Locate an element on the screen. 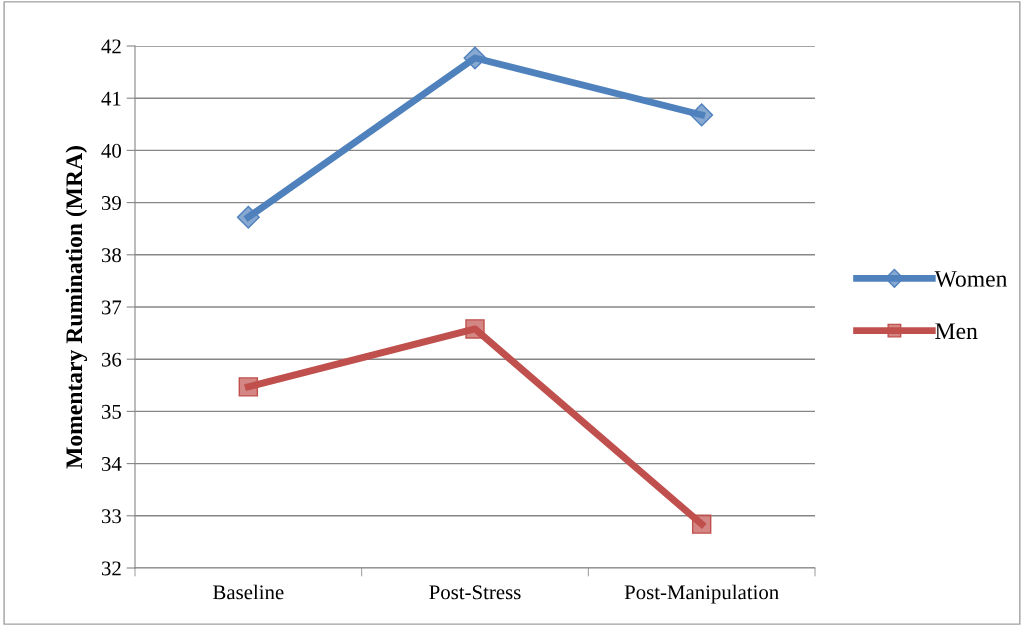 This screenshot has height=626, width=1026. y-tick-label: 33 is located at coordinates (111, 516).